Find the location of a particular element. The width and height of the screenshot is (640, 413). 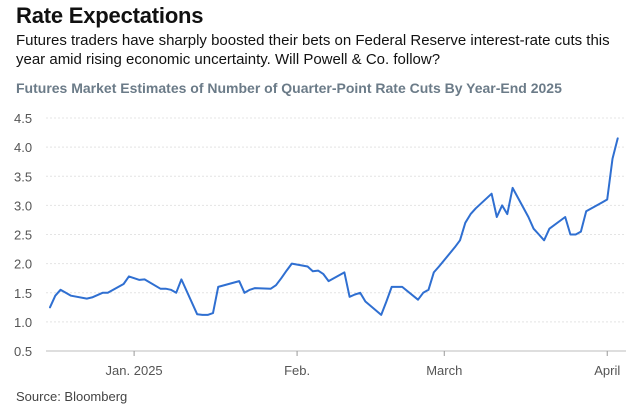

y-tick-label: 3.0 is located at coordinates (23, 205).